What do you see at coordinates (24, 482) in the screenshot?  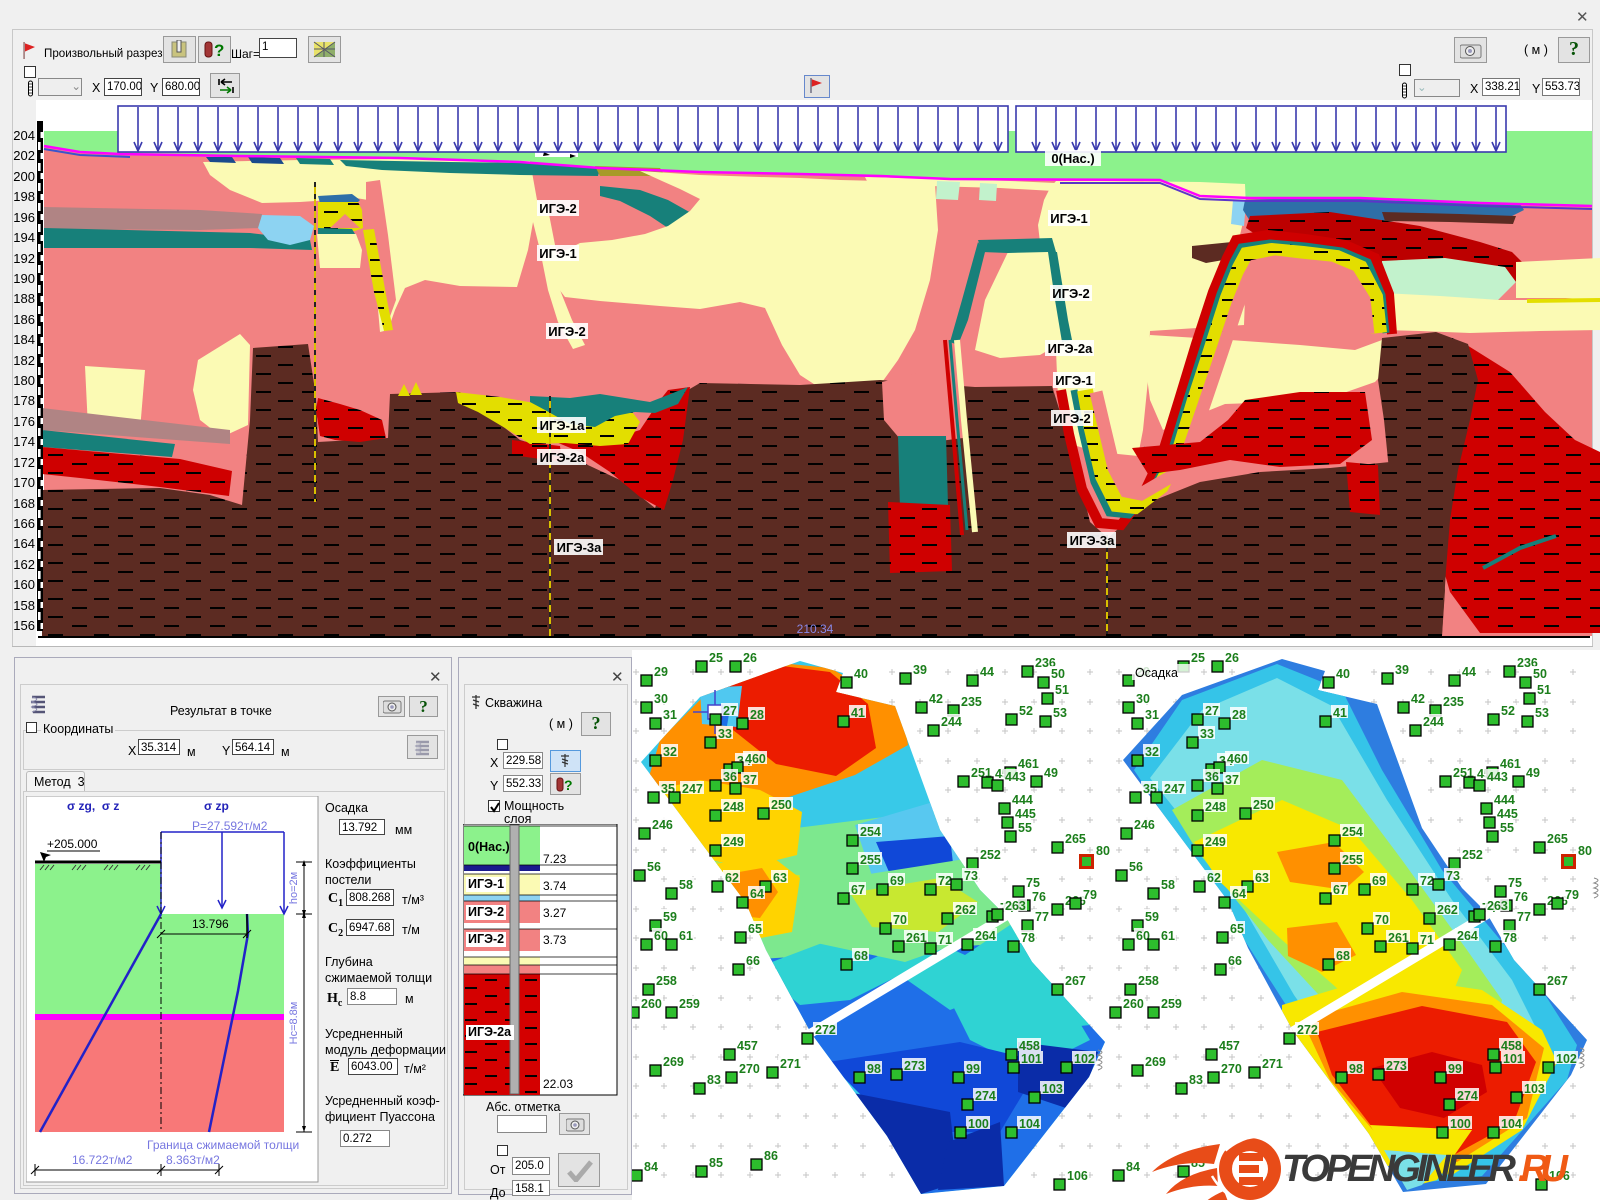 I see `svg-text: 170` at bounding box center [24, 482].